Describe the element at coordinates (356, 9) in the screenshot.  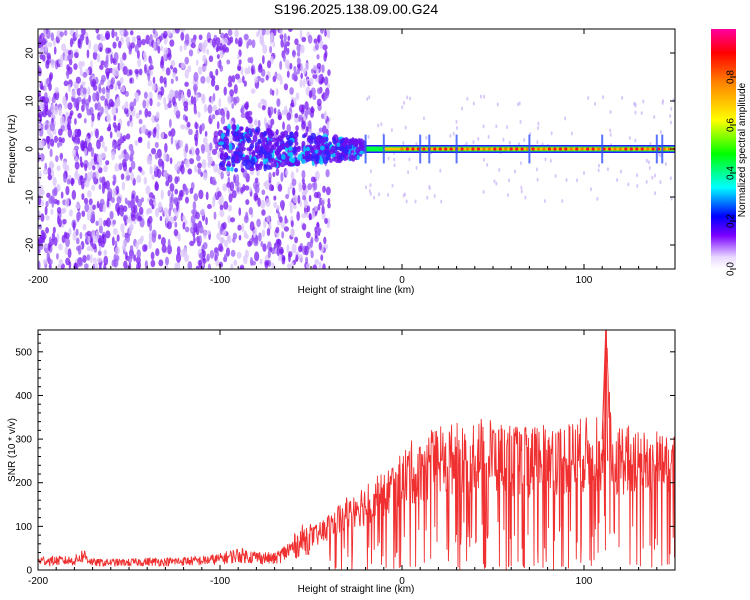
I see `figure-title: S196.2025.138.09.00.G24` at that location.